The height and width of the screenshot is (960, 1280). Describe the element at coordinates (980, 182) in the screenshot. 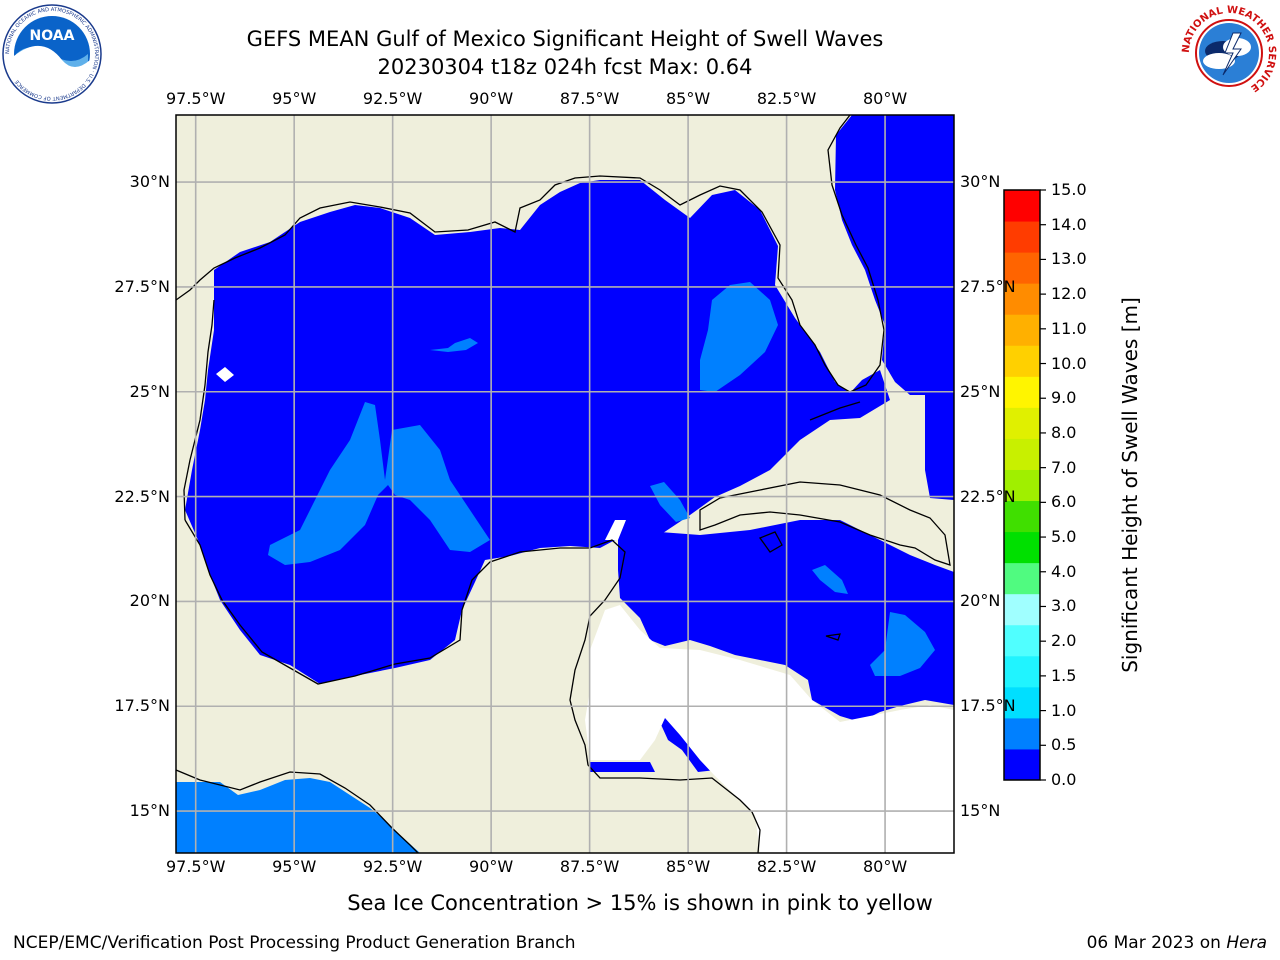

I see `lat-tick-label-right: 30°N` at that location.